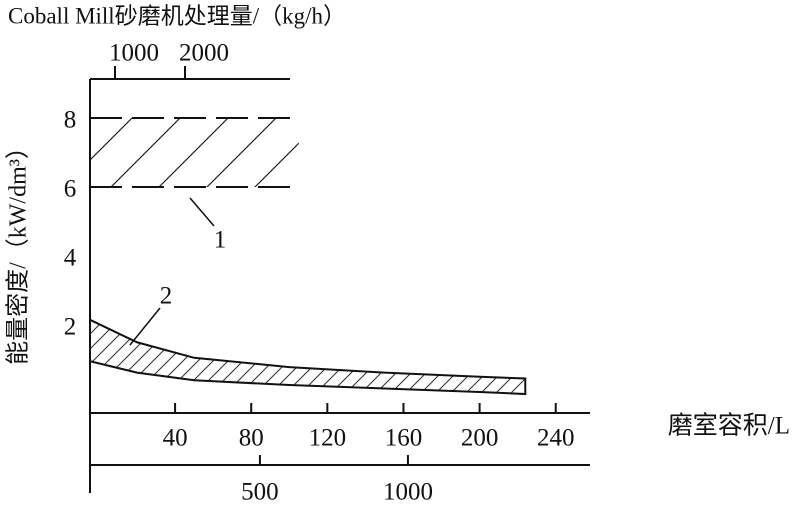  Describe the element at coordinates (134, 53) in the screenshot. I see `x3-tick-label: 1000` at that location.